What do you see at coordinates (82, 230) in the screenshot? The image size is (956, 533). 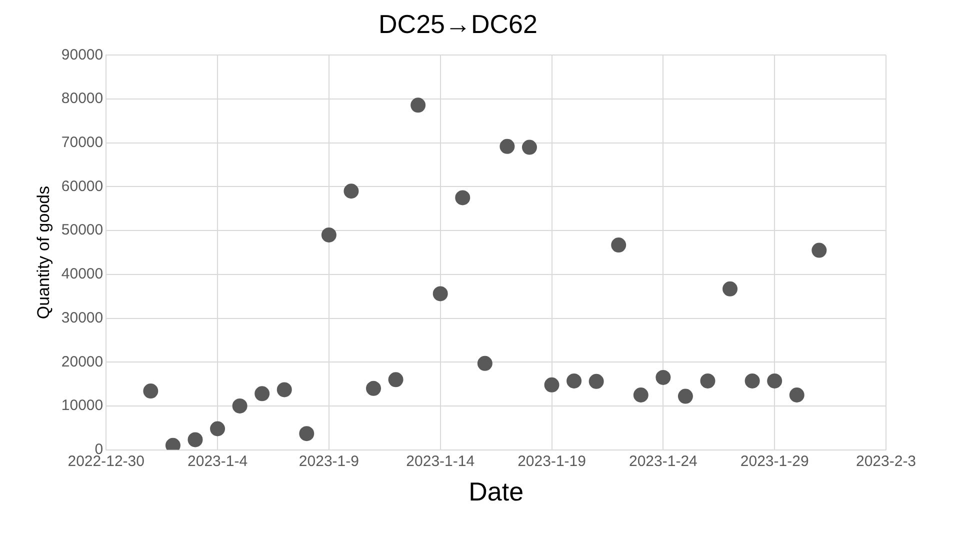 I see `y-tick-label: 50000` at bounding box center [82, 230].